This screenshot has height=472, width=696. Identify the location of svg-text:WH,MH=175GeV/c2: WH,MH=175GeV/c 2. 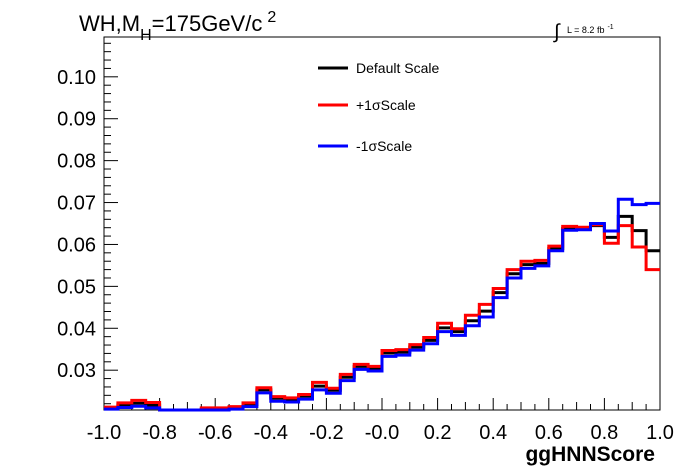
(177, 26).